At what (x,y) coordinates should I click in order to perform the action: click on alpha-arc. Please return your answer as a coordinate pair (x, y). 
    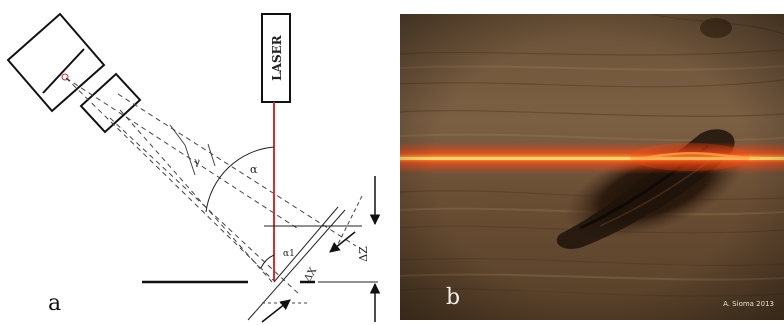
    Looking at the image, I should click on (240, 179).